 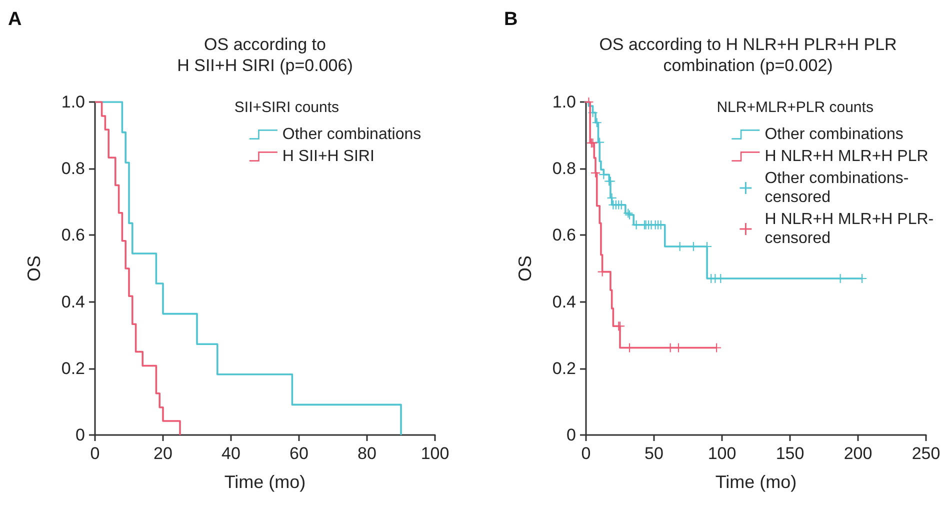 I want to click on text: B, so click(x=511, y=19).